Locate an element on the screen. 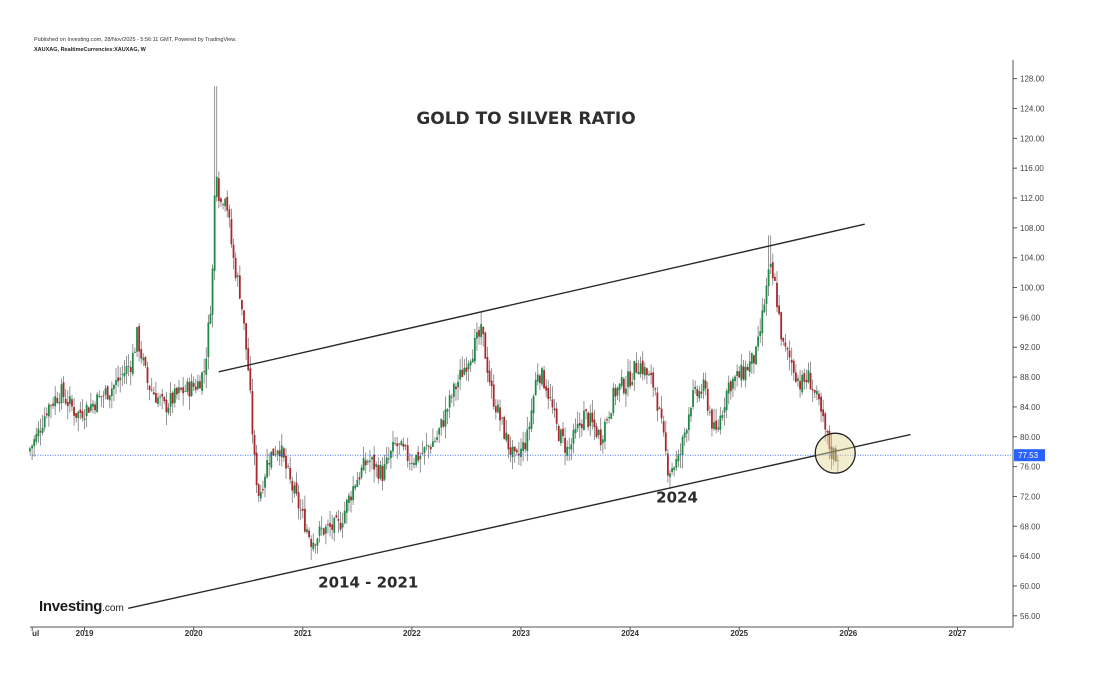 This screenshot has height=675, width=1100. last-price-label: 77.53 is located at coordinates (1028, 455).